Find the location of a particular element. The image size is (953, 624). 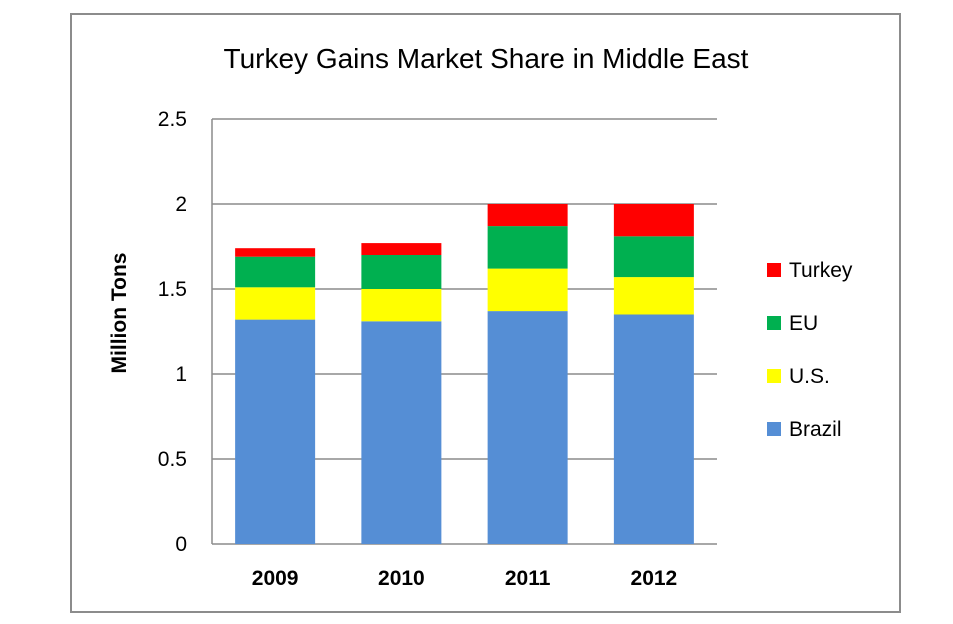

y-tick-labels: 0 0.5 1 1.5 2 2.5 is located at coordinates (172, 332).